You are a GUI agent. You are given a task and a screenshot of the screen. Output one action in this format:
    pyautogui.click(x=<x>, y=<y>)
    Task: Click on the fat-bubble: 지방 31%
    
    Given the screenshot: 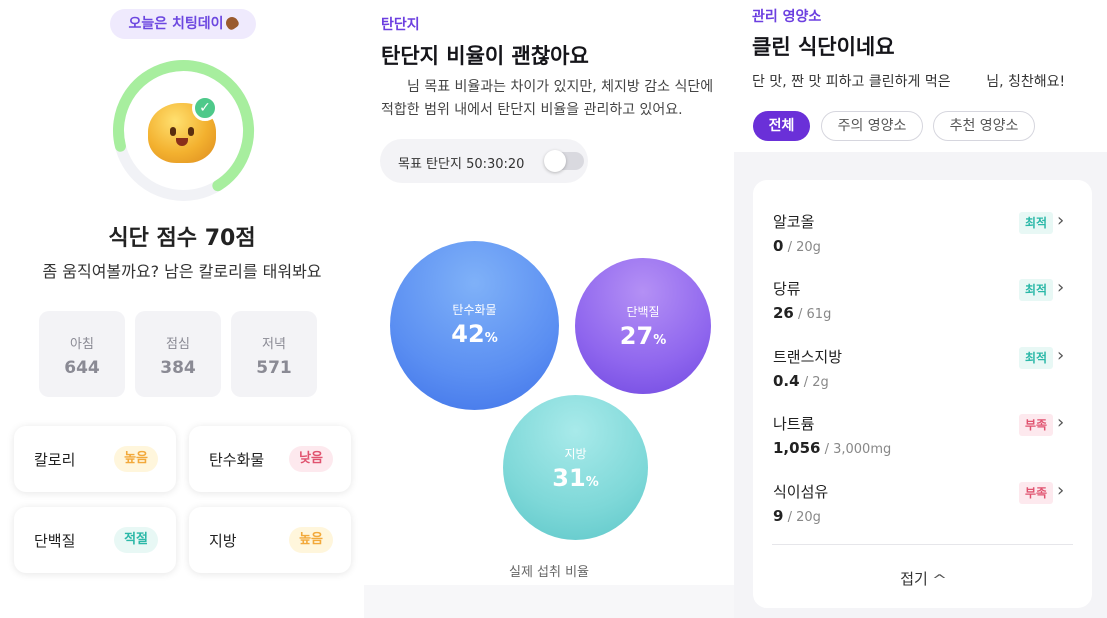 What is the action you would take?
    pyautogui.click(x=575, y=467)
    